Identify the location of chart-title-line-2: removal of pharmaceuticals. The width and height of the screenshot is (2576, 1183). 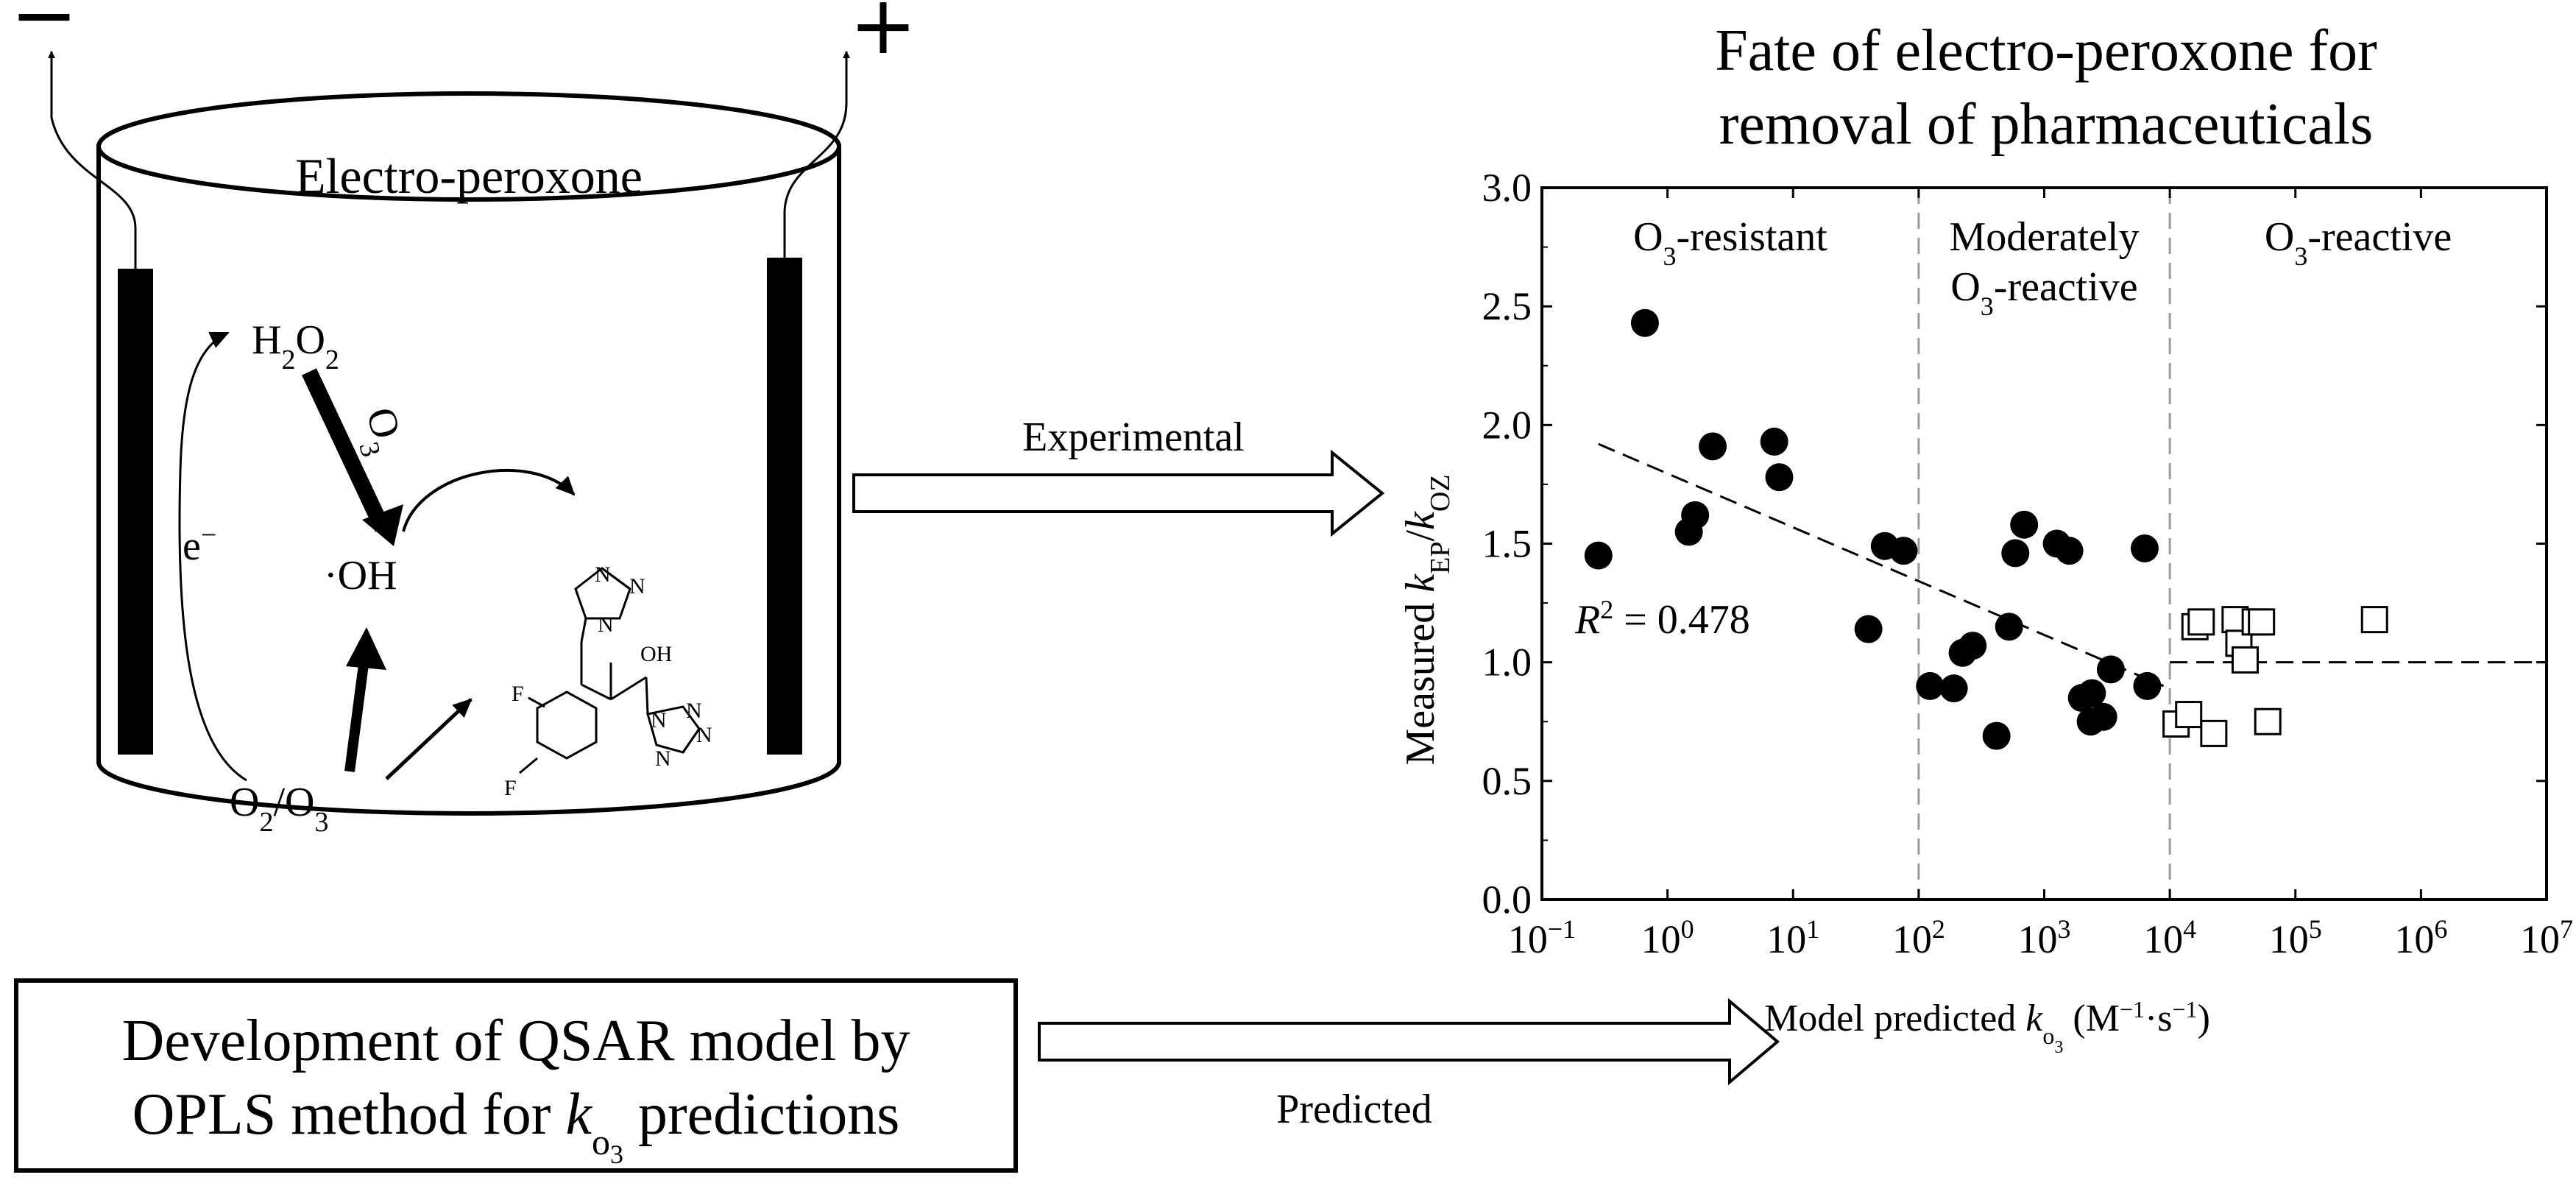
(2046, 124).